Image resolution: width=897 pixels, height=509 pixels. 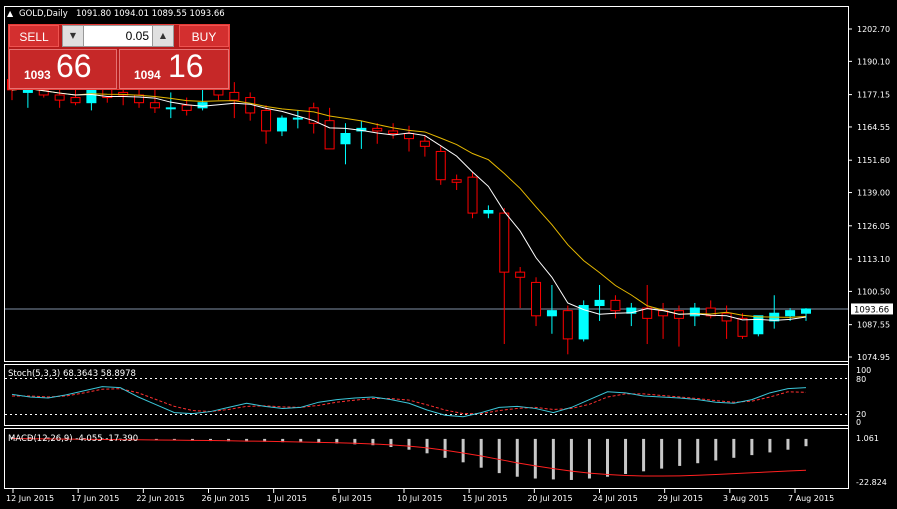 I want to click on time-tick-label: 10 Jul 2015, so click(x=419, y=498).